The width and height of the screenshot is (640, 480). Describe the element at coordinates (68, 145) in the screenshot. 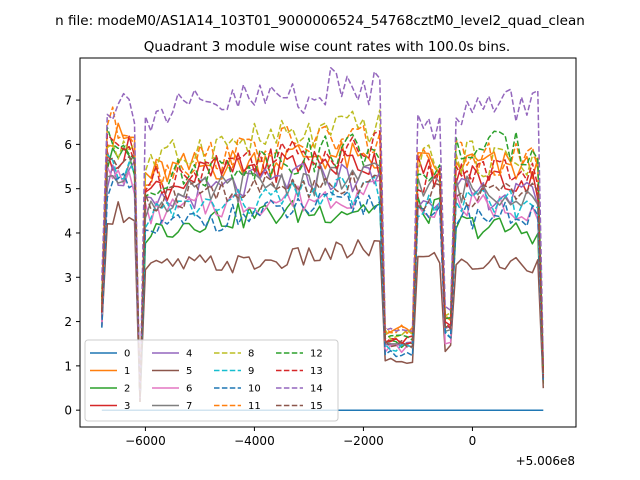

I see `y-tick-label: 6` at that location.